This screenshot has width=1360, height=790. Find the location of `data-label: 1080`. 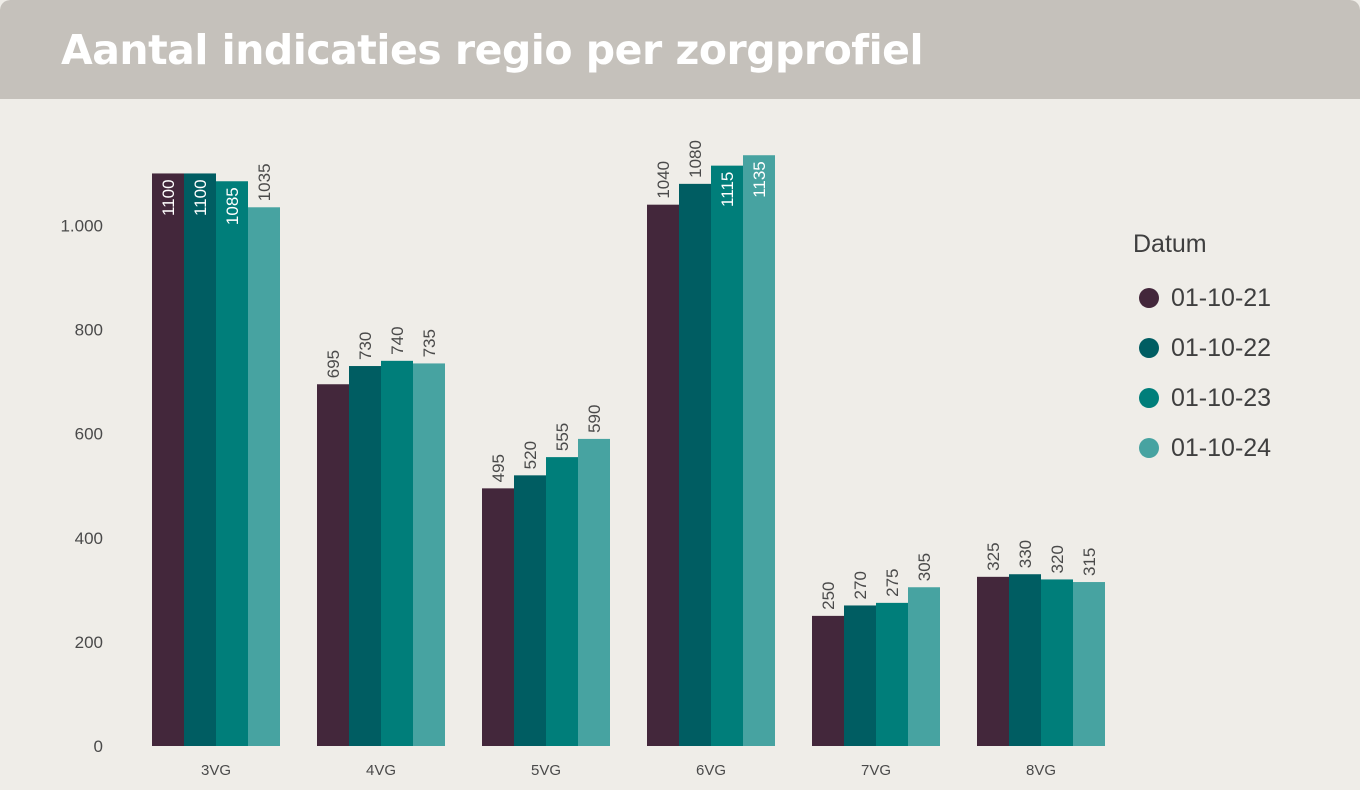

data-label: 1080 is located at coordinates (695, 159).